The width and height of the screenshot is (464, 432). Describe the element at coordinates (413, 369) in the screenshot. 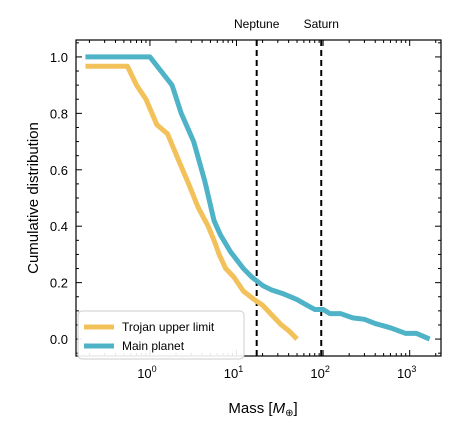

I see `x-tick-exponent: 3` at that location.